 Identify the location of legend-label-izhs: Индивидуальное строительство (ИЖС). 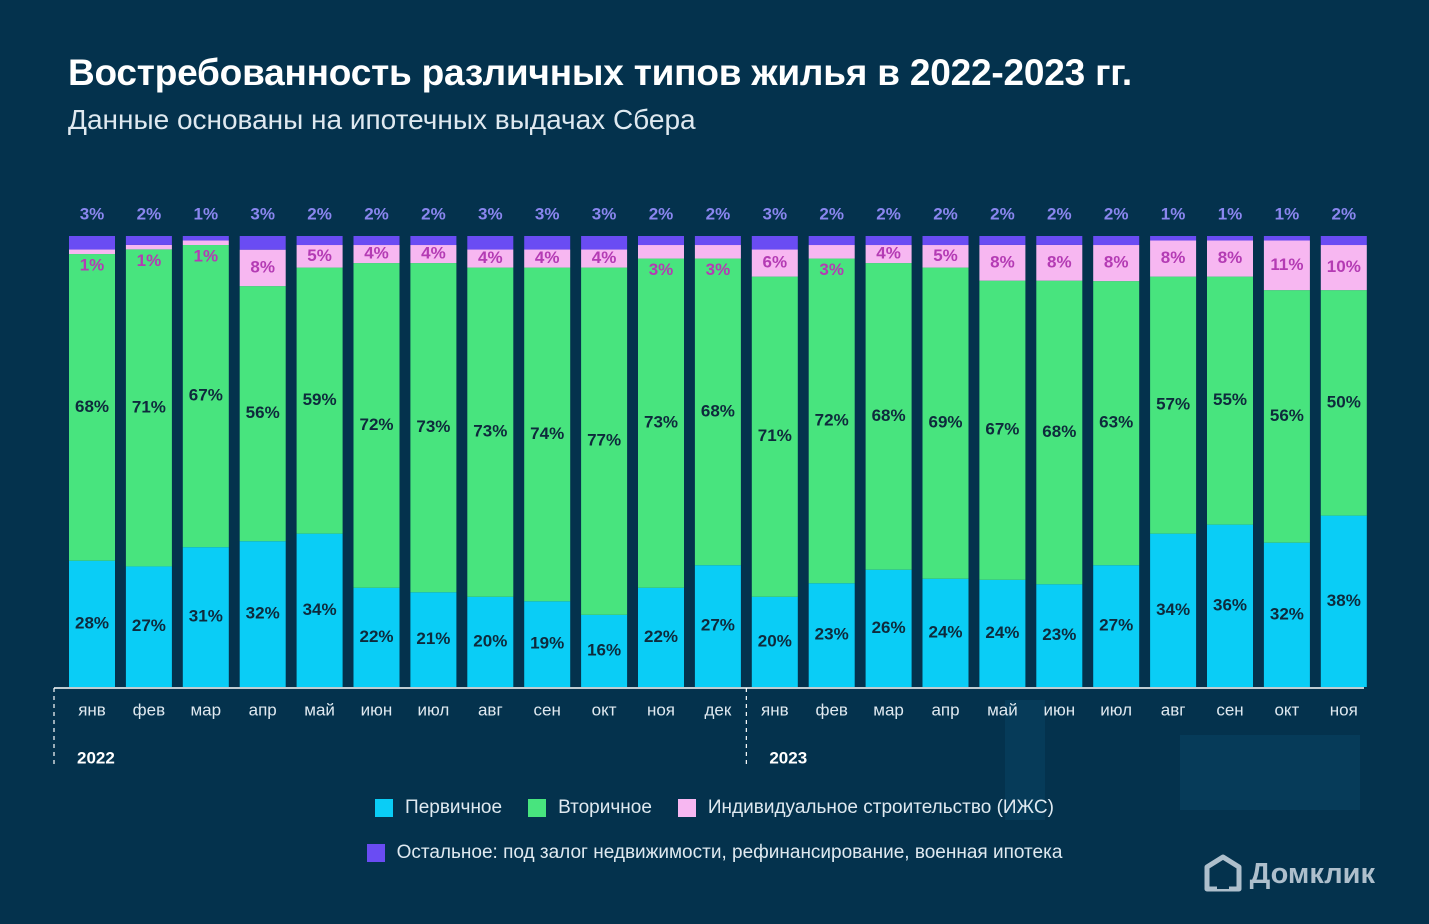
(880, 807).